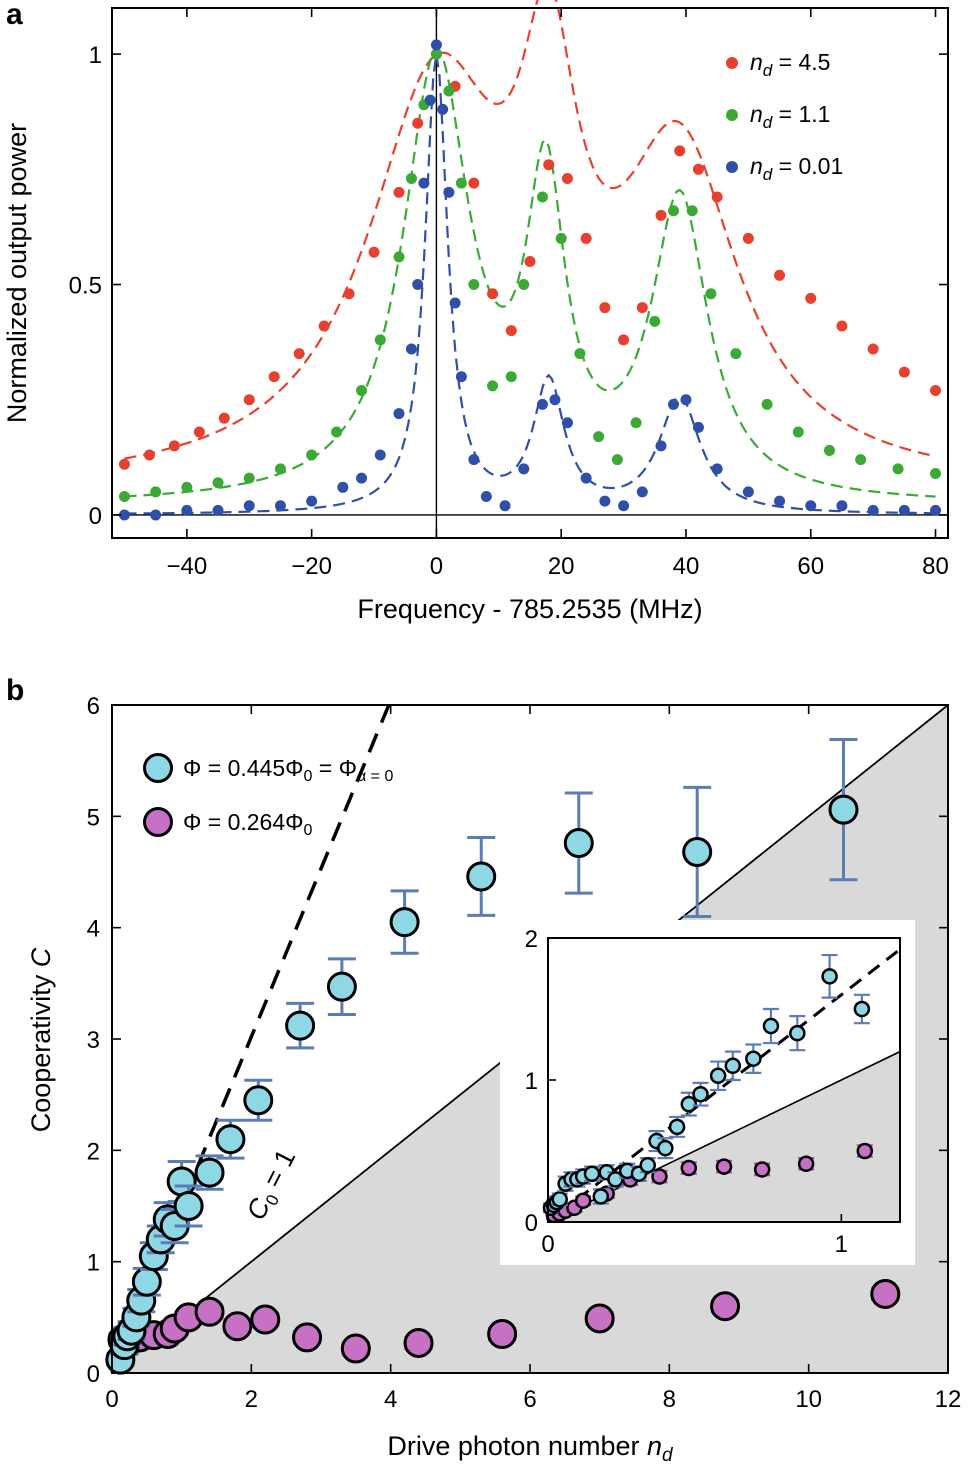  I want to click on x-tick-label: −20, so click(311, 566).